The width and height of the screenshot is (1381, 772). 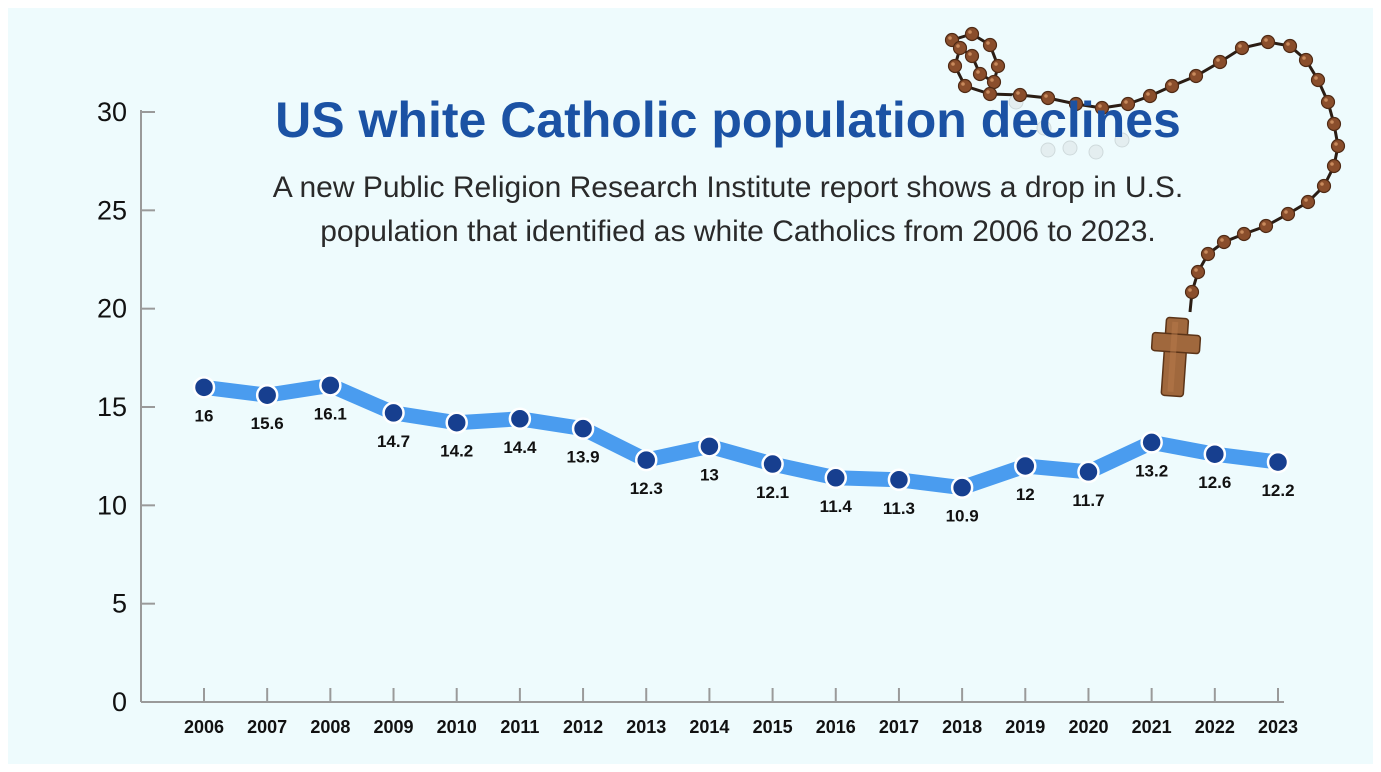 What do you see at coordinates (709, 727) in the screenshot?
I see `x-tick-label: 2014` at bounding box center [709, 727].